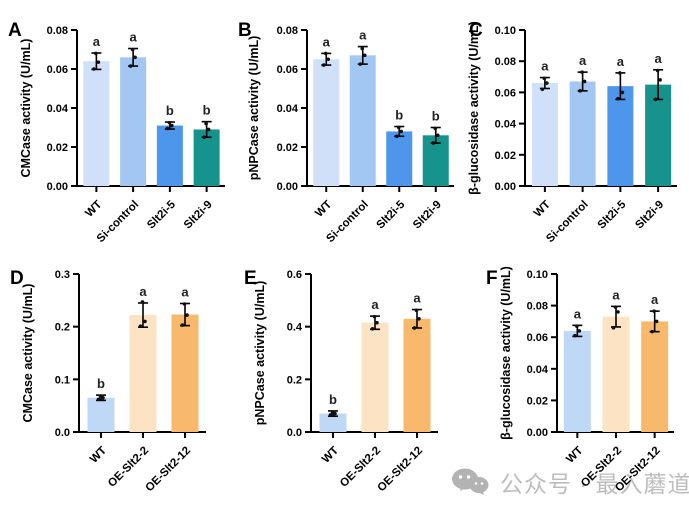 This screenshot has width=689, height=507. What do you see at coordinates (245, 30) in the screenshot?
I see `panel-letter: B` at bounding box center [245, 30].